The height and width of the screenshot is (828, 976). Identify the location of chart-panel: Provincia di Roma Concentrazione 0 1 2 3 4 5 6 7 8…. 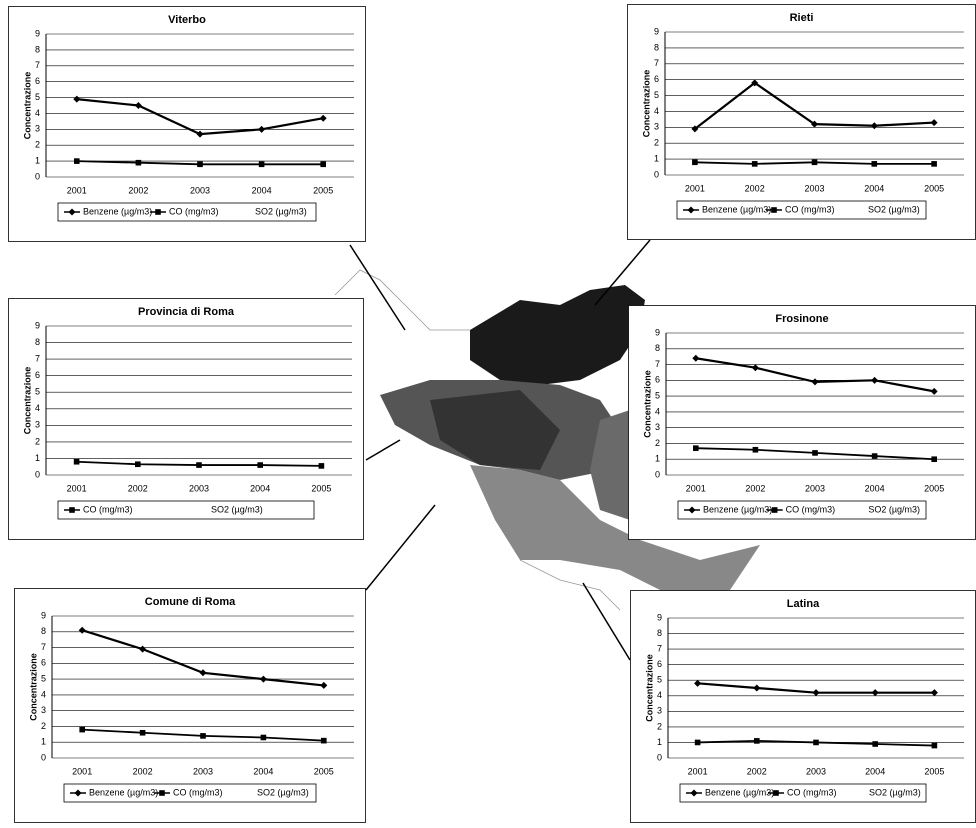
(186, 419).